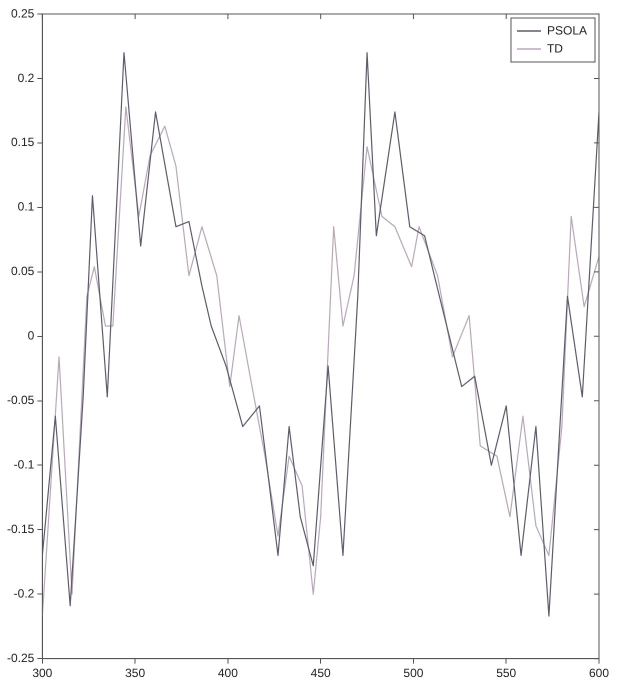 The height and width of the screenshot is (688, 621). What do you see at coordinates (228, 673) in the screenshot?
I see `x-tick-label: 400` at bounding box center [228, 673].